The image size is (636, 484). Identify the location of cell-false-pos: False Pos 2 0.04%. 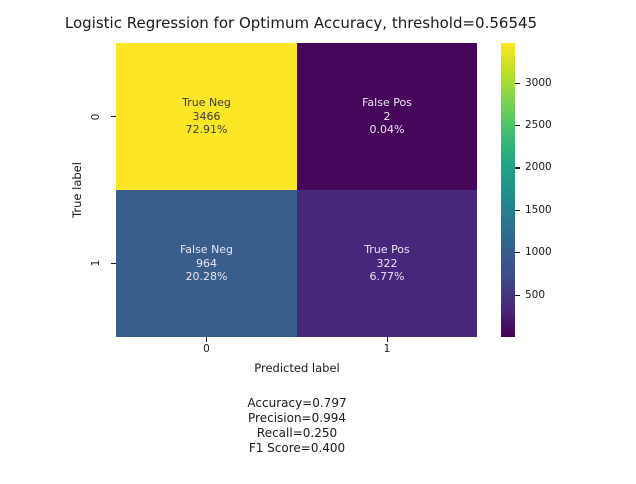
(387, 116).